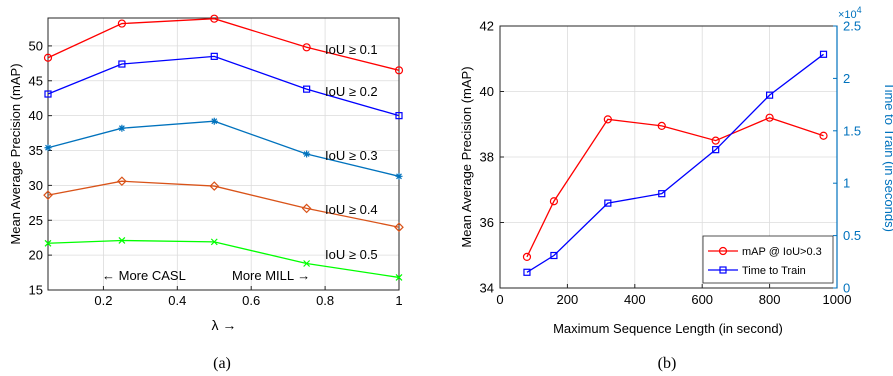  Describe the element at coordinates (846, 183) in the screenshot. I see `chart-b-ytick-right-label: 1` at that location.